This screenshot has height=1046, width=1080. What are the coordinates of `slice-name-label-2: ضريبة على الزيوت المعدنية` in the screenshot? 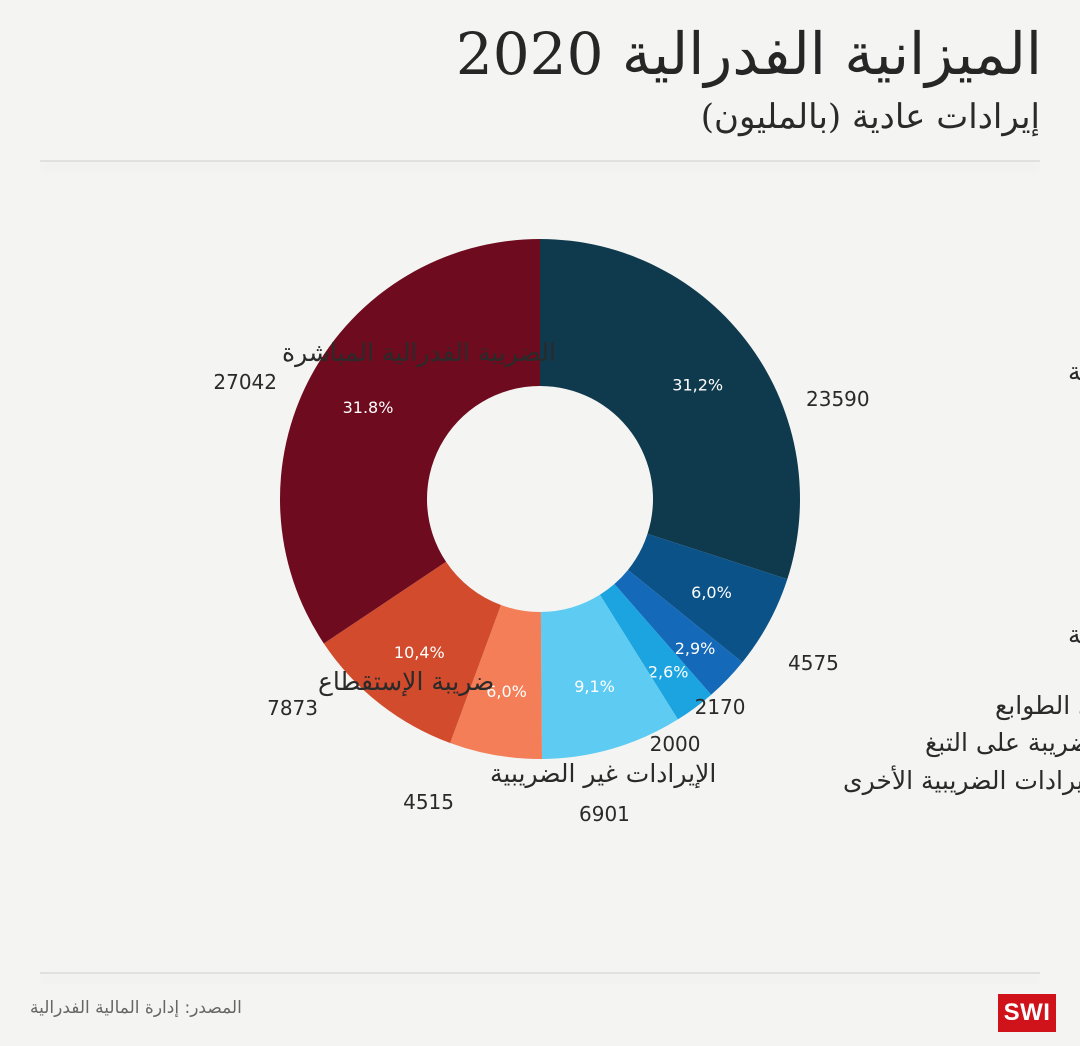 It's located at (1074, 635).